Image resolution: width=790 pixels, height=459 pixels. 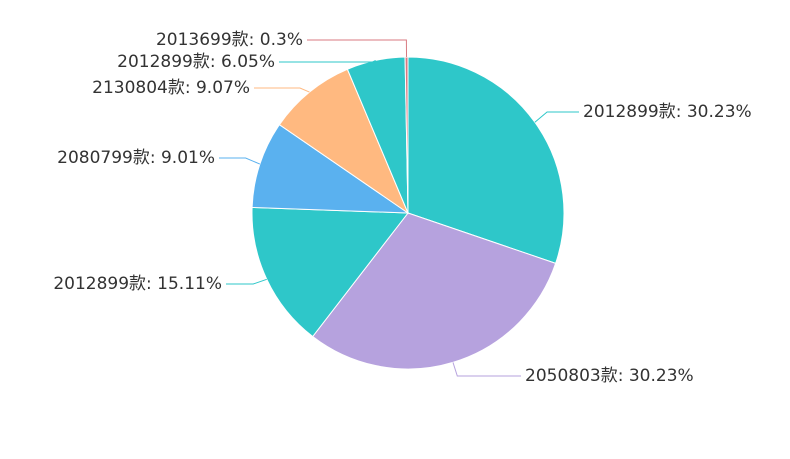 What do you see at coordinates (229, 40) in the screenshot?
I see `slice-label: 2013699款: 0.3%` at bounding box center [229, 40].